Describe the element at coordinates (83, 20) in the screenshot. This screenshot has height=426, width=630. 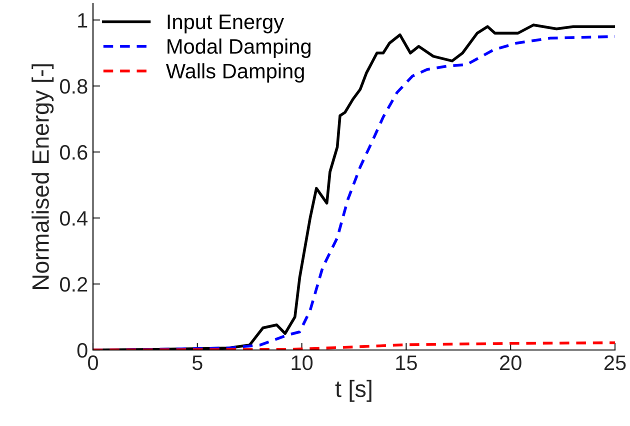
I see `y-tick-label: 1` at that location.